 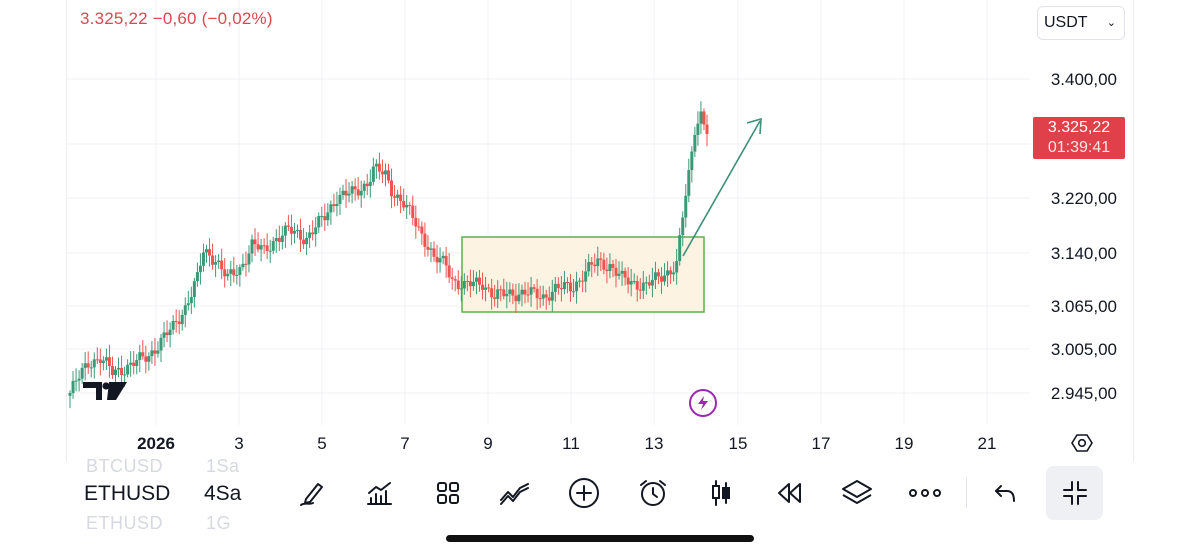 I want to click on price-tick-label: 3.005,00, so click(x=1084, y=349).